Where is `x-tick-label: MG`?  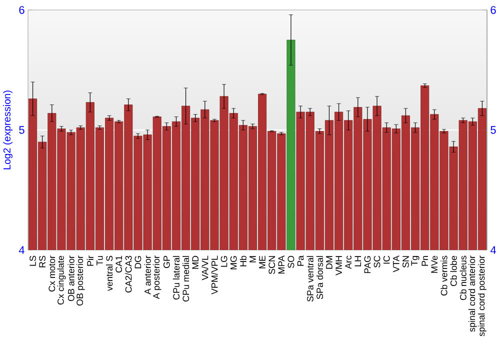
x-tick-label: MG is located at coordinates (233, 263).